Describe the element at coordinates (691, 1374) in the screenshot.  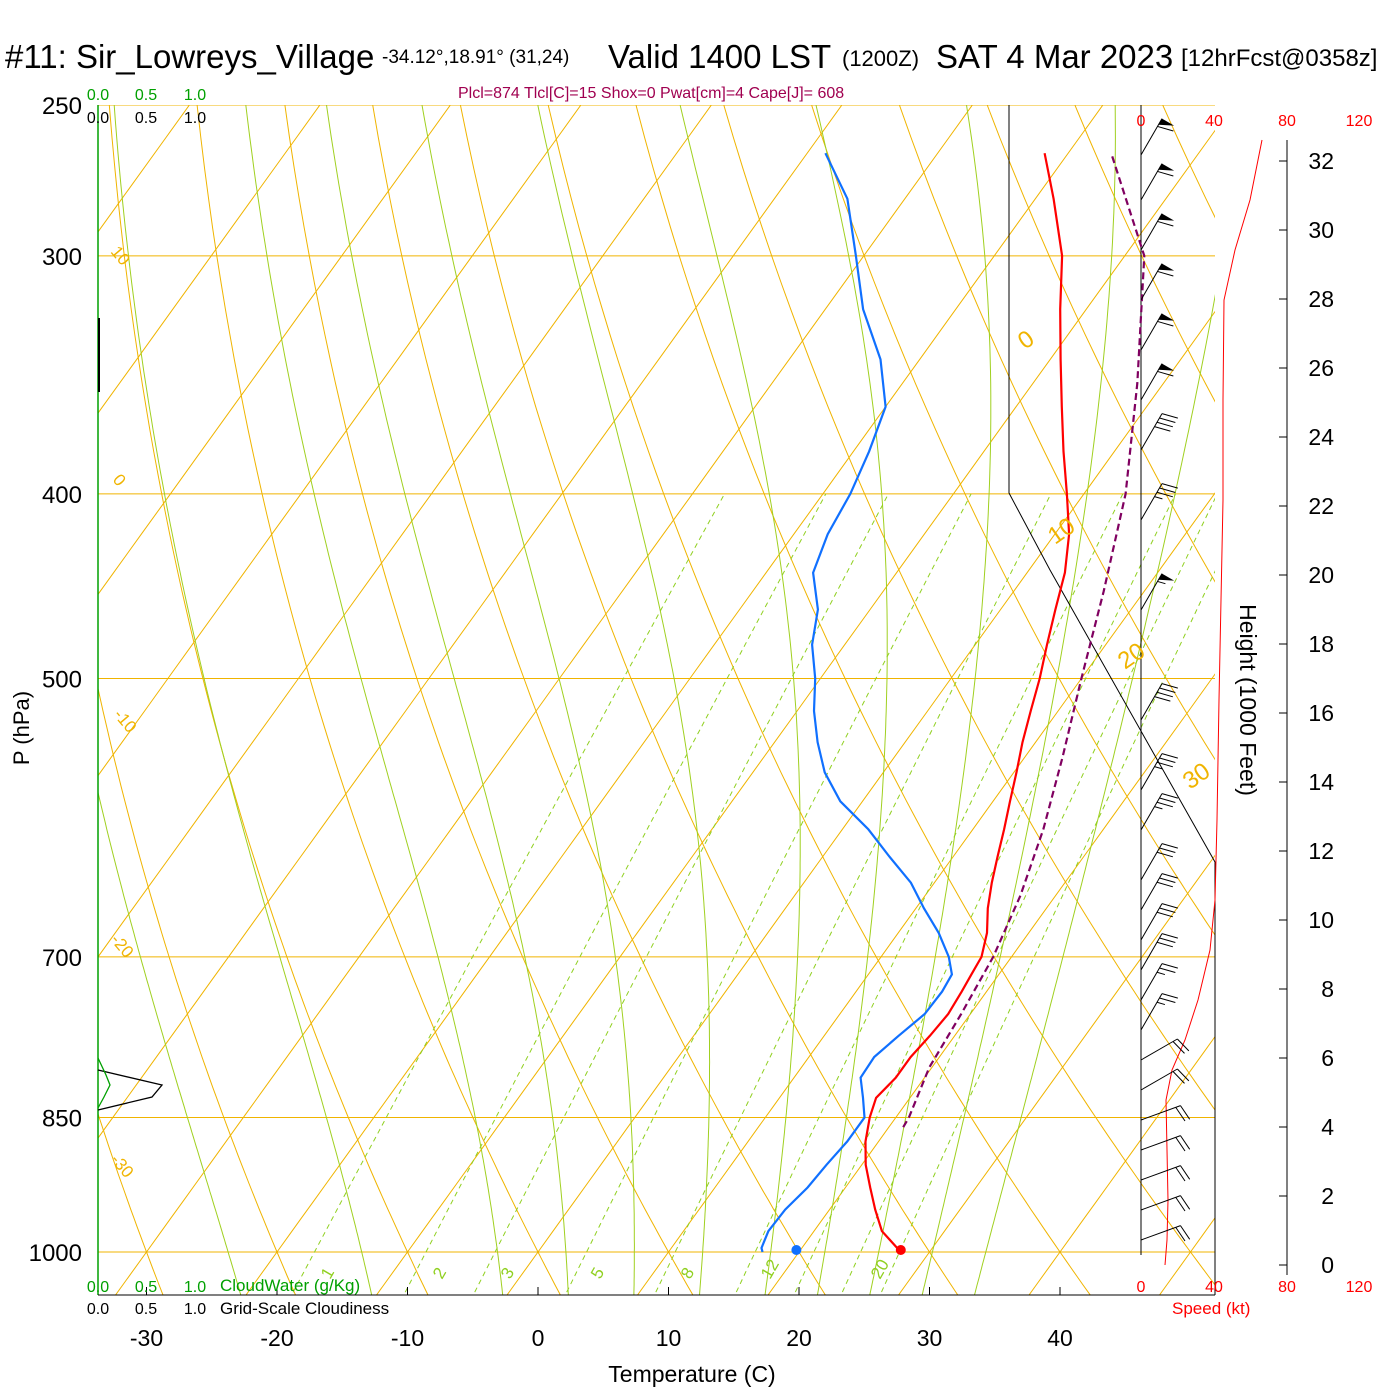
I see `x-axis-title: Temperature (C)` at that location.